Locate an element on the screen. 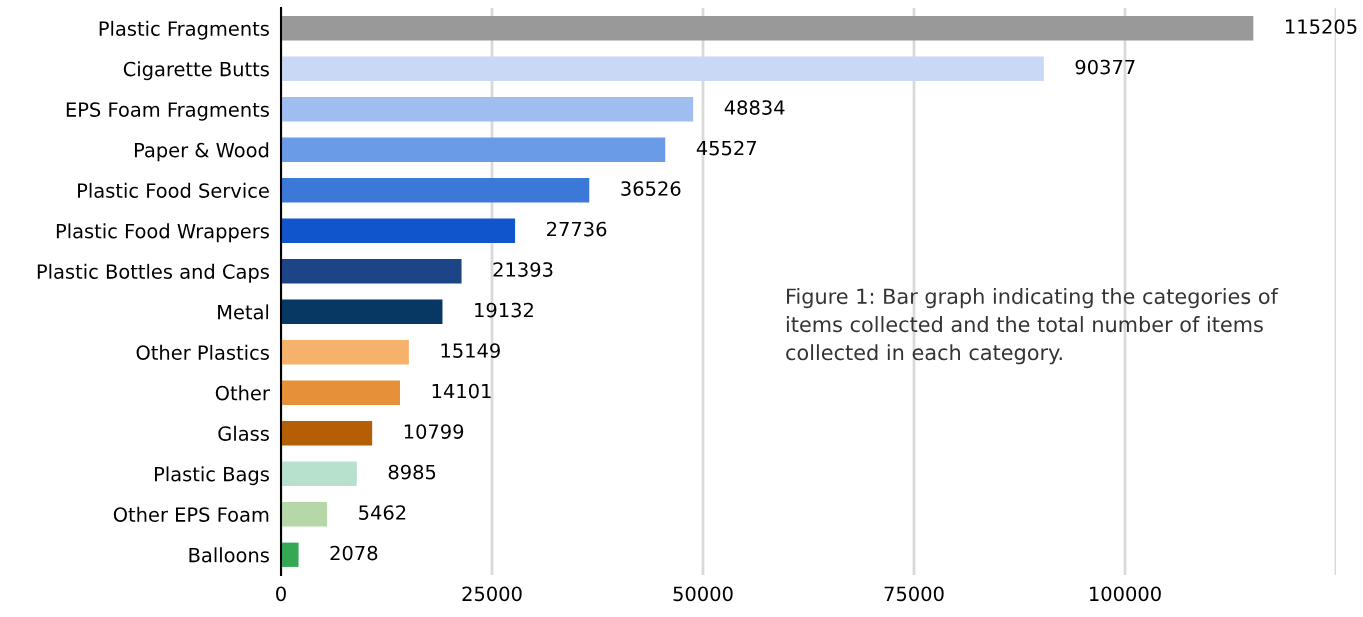  y-tick-label: Plastic Food Wrappers is located at coordinates (162, 233).